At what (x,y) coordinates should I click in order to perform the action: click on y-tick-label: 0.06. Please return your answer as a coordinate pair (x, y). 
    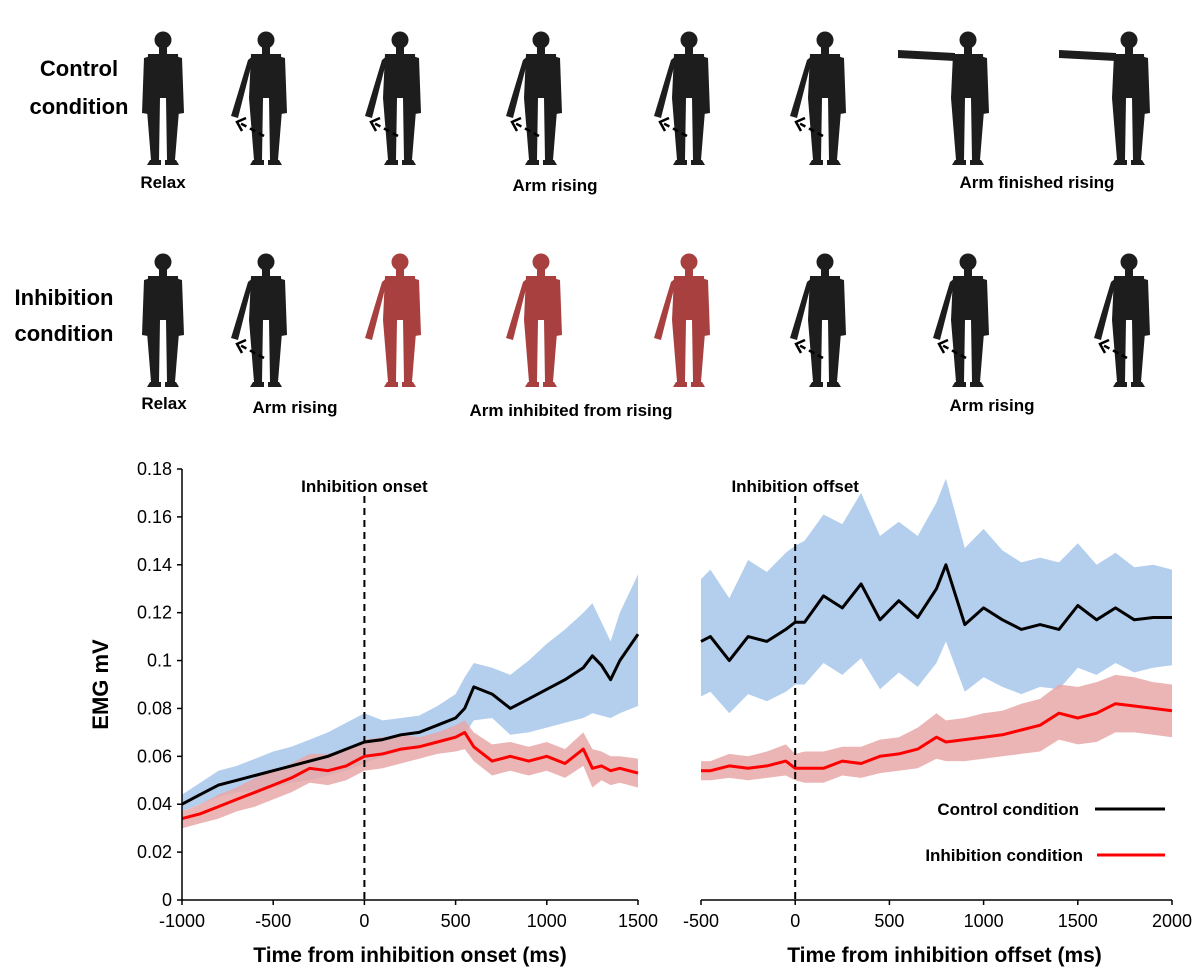
    Looking at the image, I should click on (154, 756).